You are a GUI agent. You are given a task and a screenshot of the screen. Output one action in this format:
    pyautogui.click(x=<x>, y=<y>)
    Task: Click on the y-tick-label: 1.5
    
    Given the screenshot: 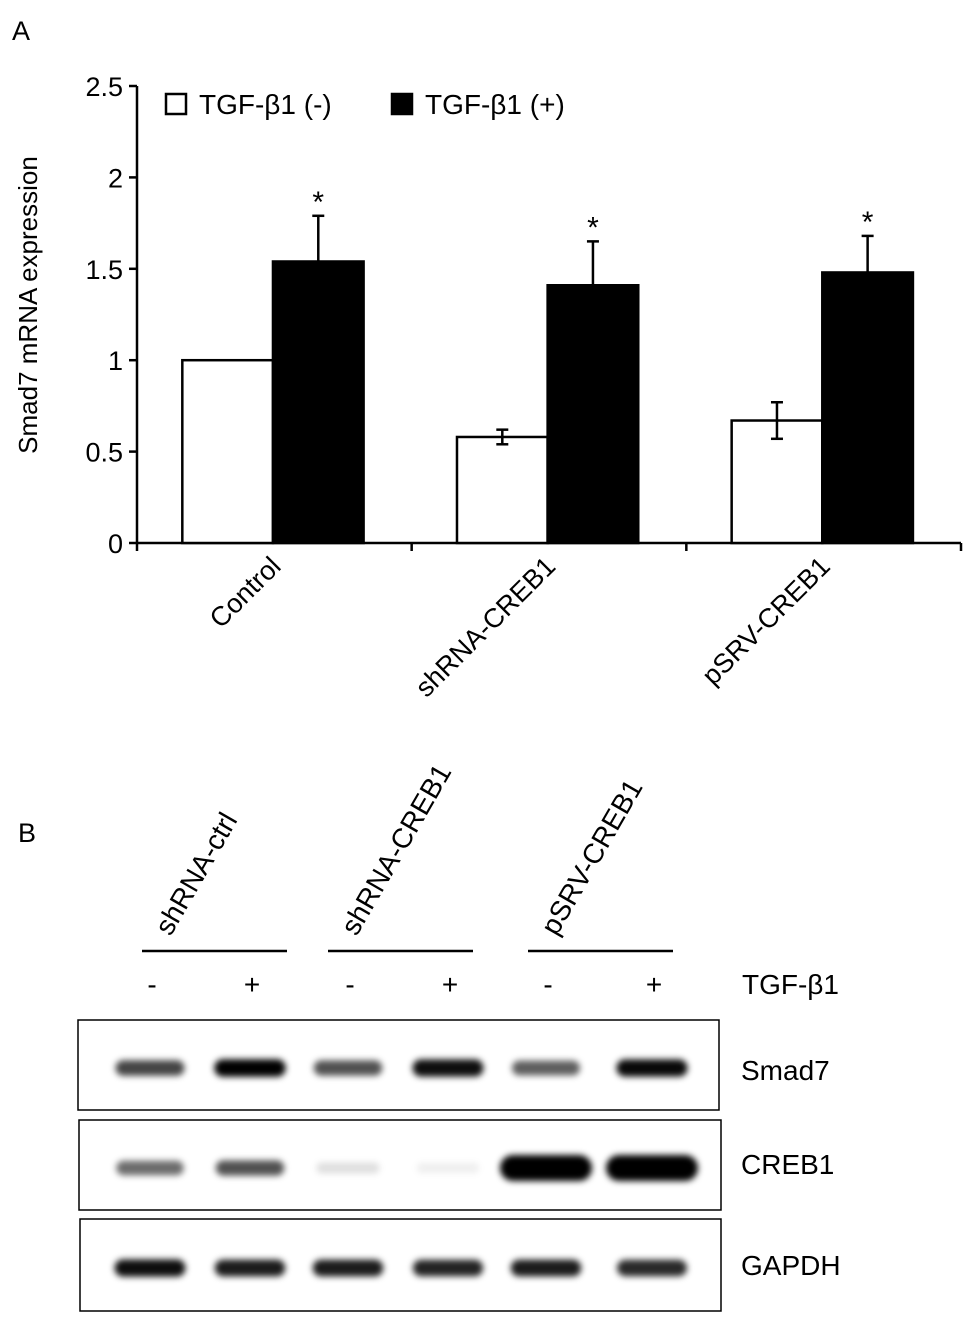 What is the action you would take?
    pyautogui.click(x=104, y=270)
    